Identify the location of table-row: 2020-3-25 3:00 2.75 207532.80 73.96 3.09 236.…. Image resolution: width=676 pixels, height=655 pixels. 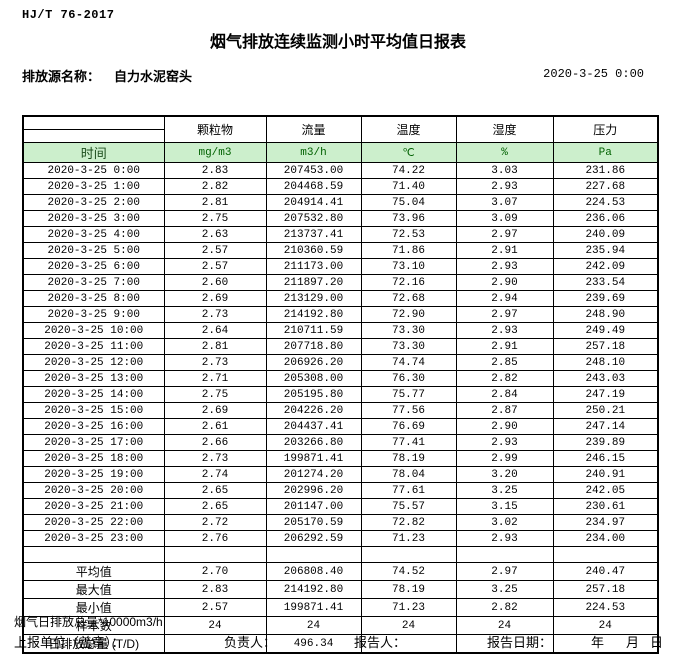
(340, 218).